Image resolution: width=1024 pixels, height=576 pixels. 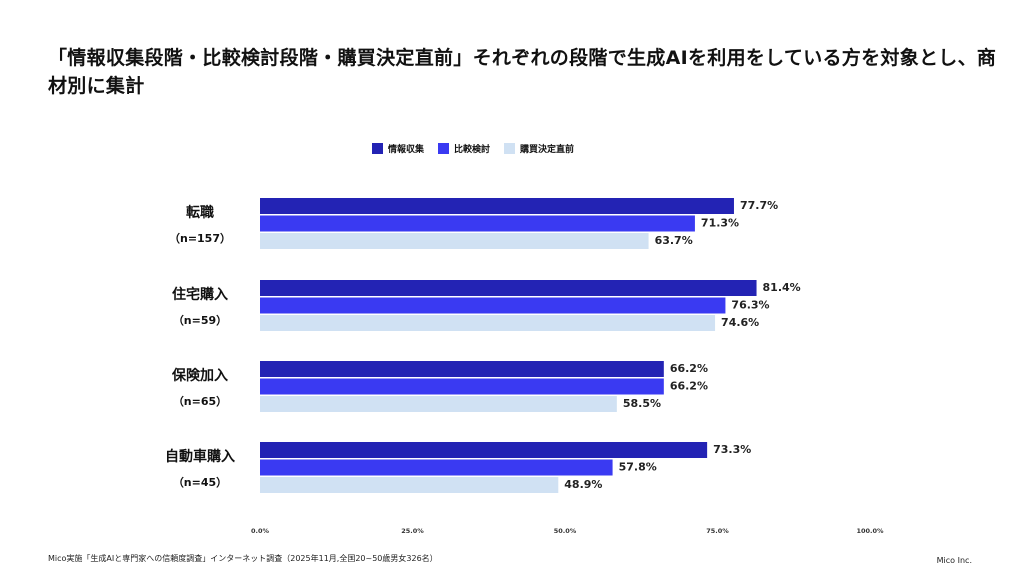 I want to click on legend-item: 情報収集, so click(x=398, y=148).